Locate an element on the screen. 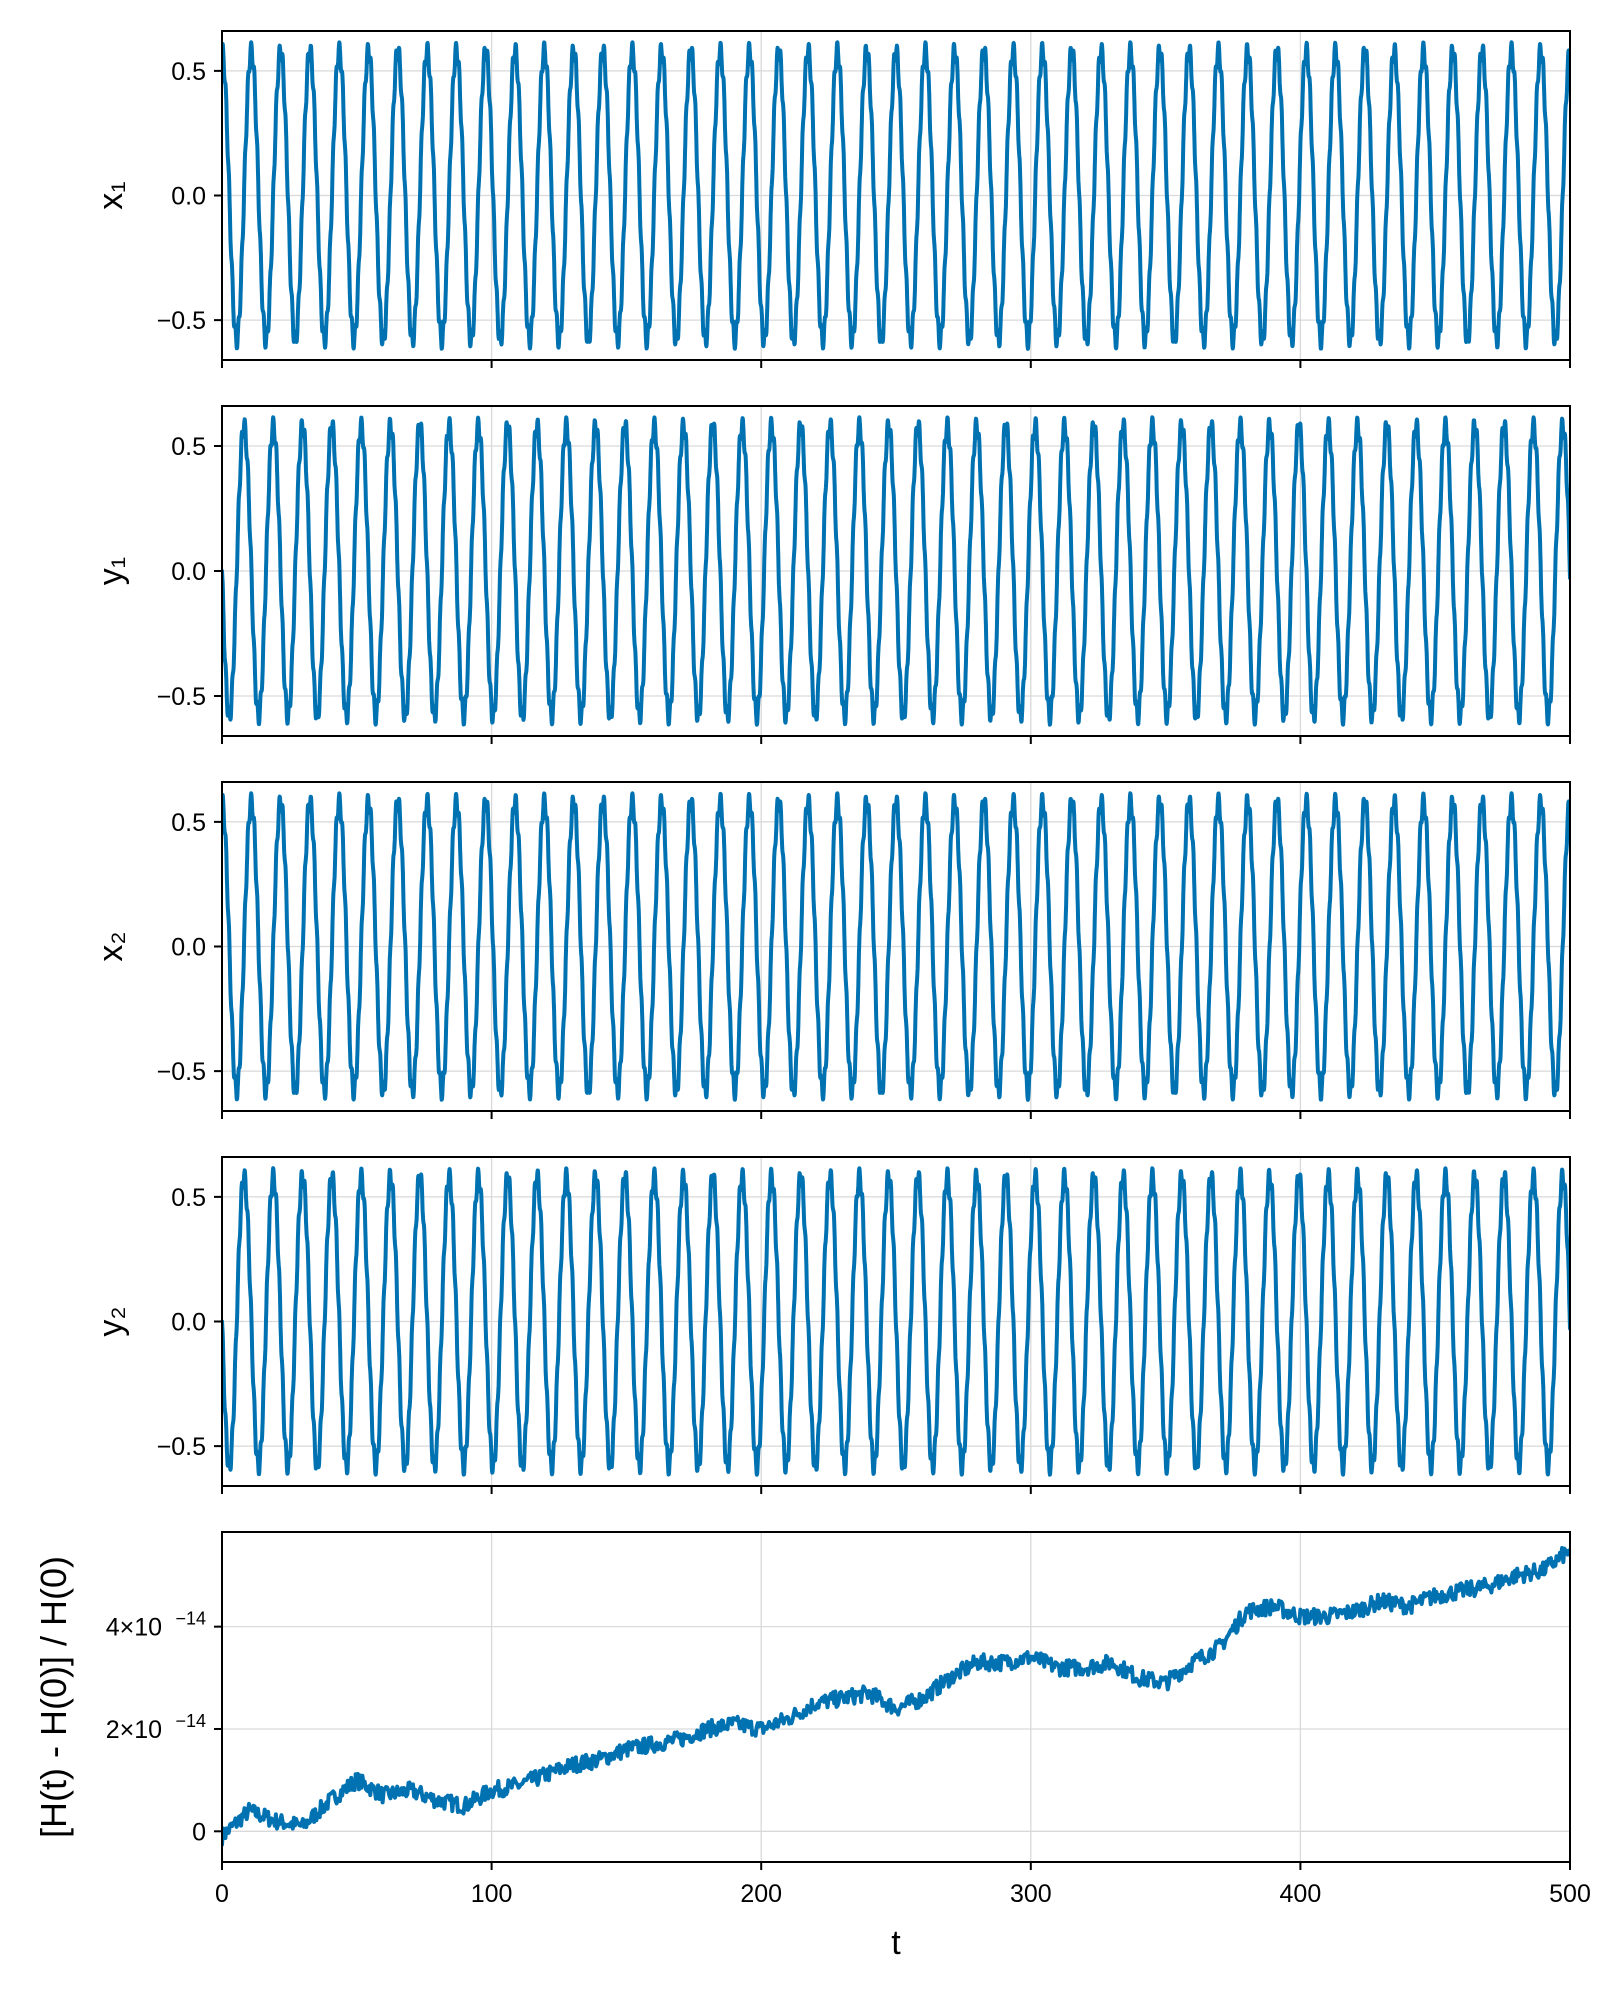 The height and width of the screenshot is (2000, 1600). x-tick-label: 0 is located at coordinates (222, 1894).